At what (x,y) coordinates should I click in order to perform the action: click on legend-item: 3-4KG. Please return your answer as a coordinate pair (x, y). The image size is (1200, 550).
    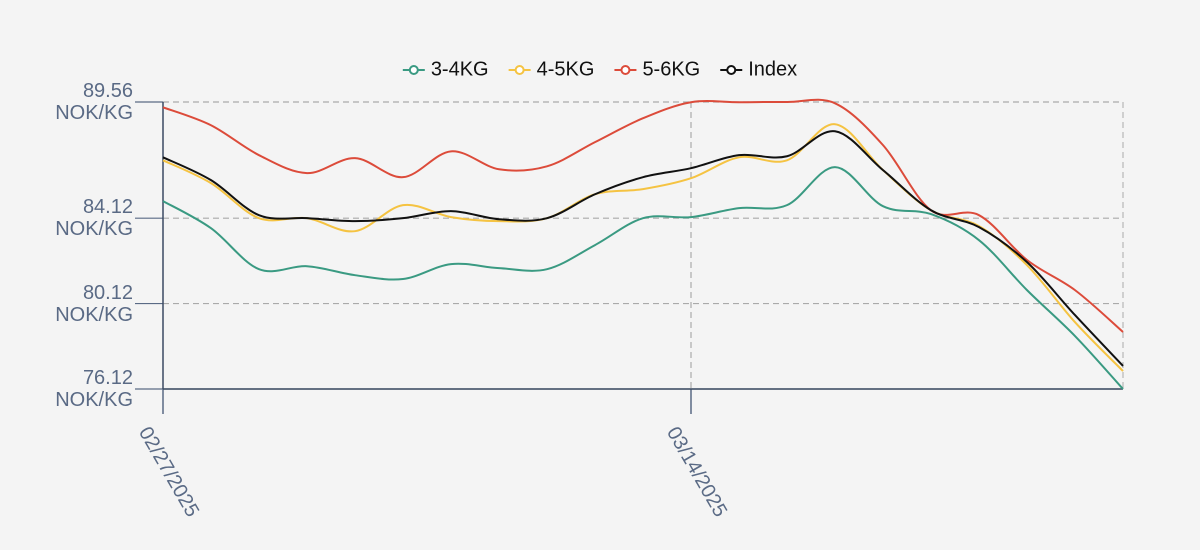
    Looking at the image, I should click on (445, 69).